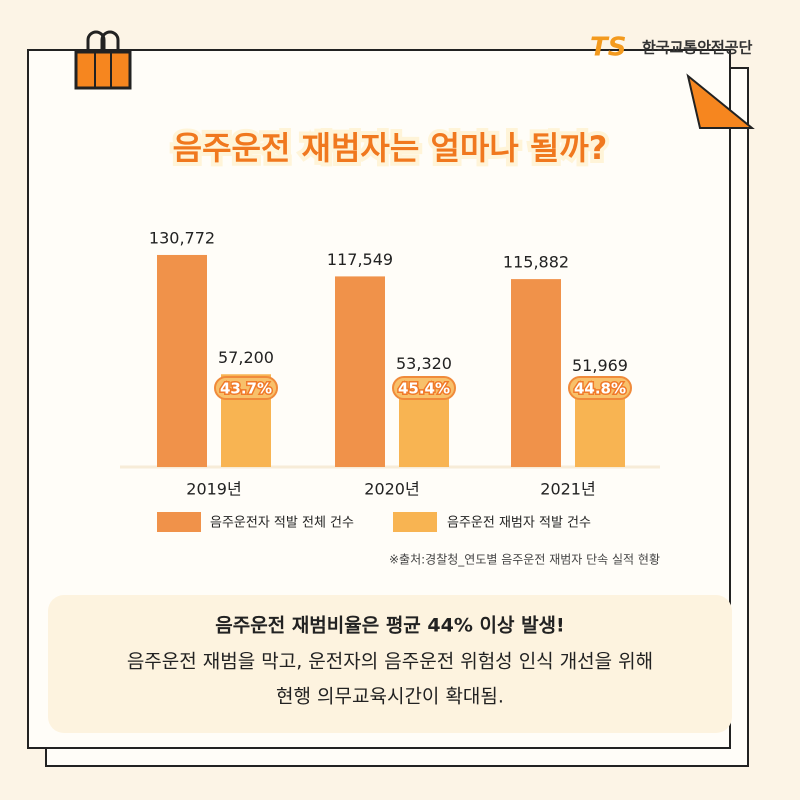 The width and height of the screenshot is (800, 800). I want to click on bag-icon, so click(103, 60).